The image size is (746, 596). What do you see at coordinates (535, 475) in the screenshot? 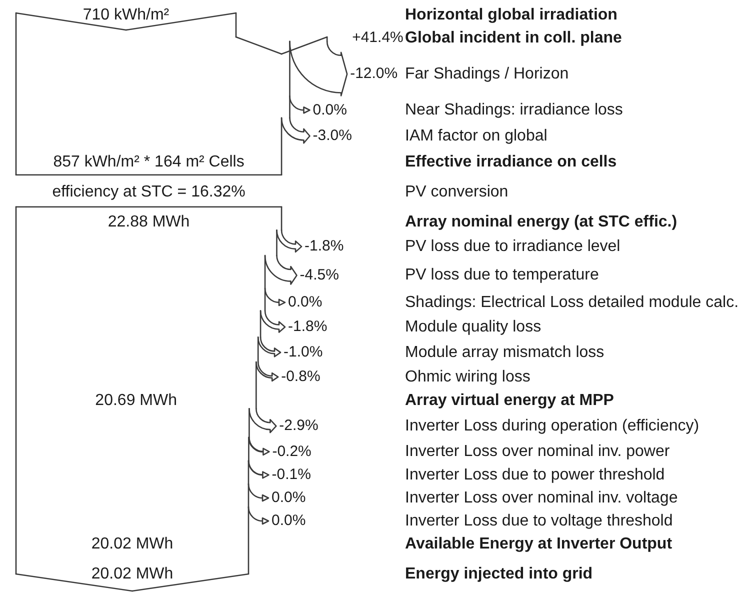
I see `category-label: Inverter Loss due to power threshold` at bounding box center [535, 475].